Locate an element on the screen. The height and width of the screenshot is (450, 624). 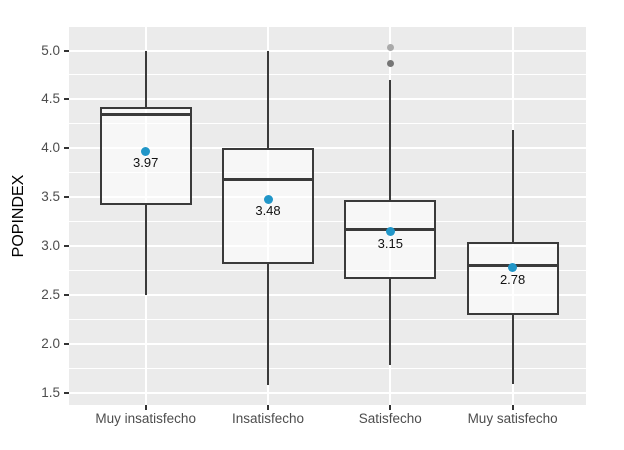
y-tick-label: 3.0 is located at coordinates (50, 246).